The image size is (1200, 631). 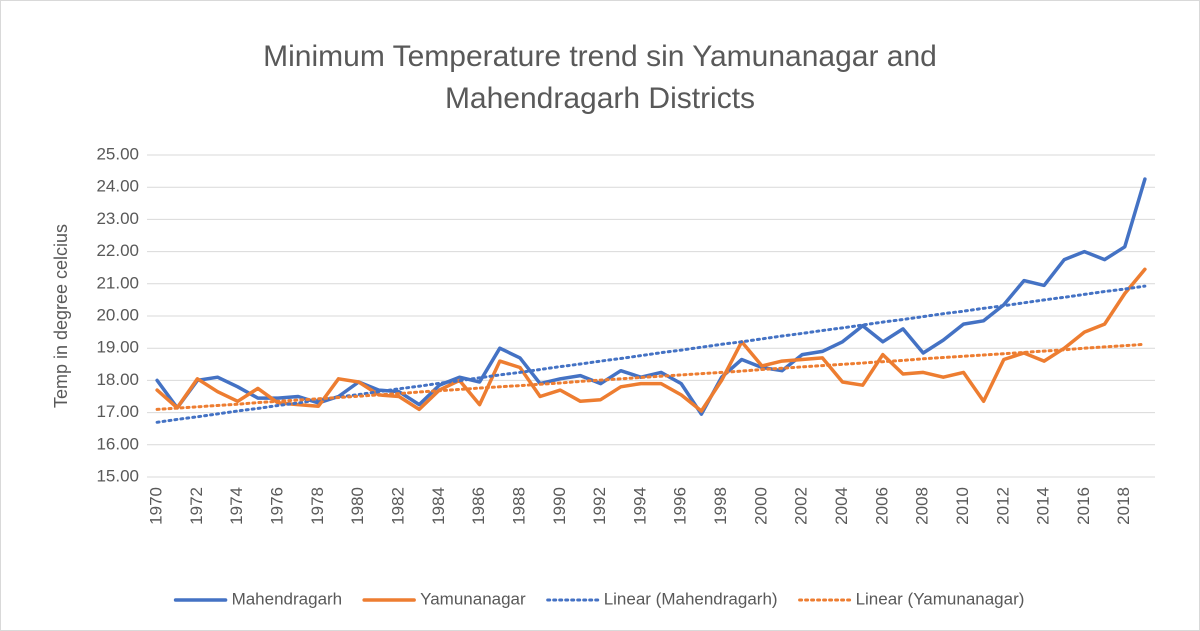 What do you see at coordinates (1043, 506) in the screenshot?
I see `x-tick-label: 2014` at bounding box center [1043, 506].